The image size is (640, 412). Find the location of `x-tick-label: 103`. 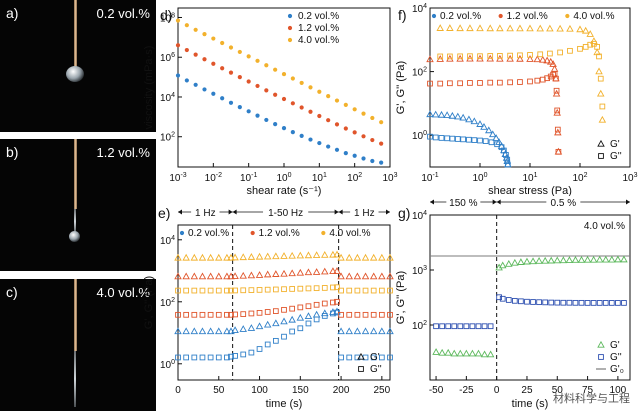

x-tick-label: 103 is located at coordinates (389, 178).